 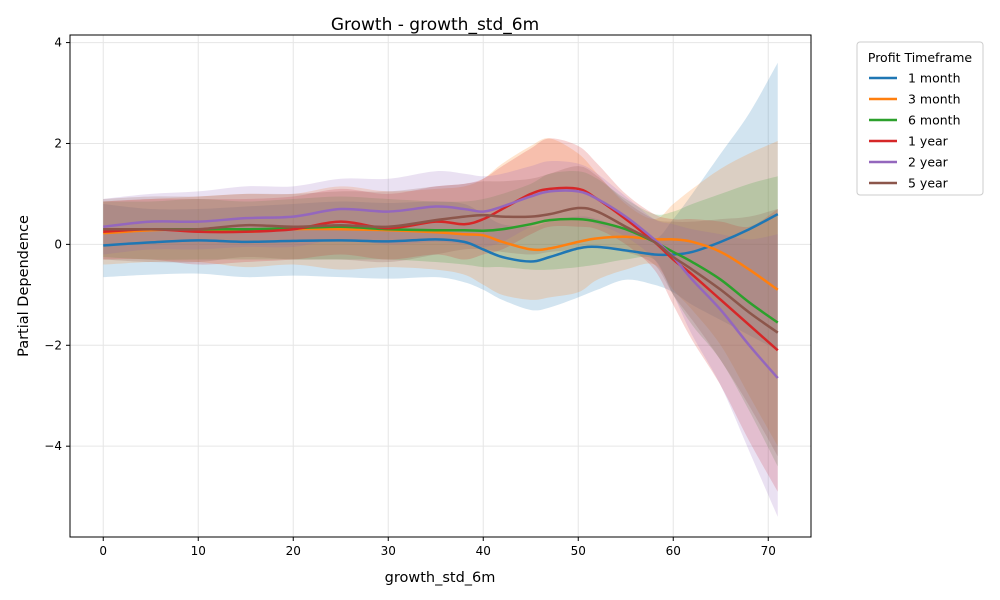 What do you see at coordinates (768, 551) in the screenshot?
I see `x-tick-label: 70` at bounding box center [768, 551].